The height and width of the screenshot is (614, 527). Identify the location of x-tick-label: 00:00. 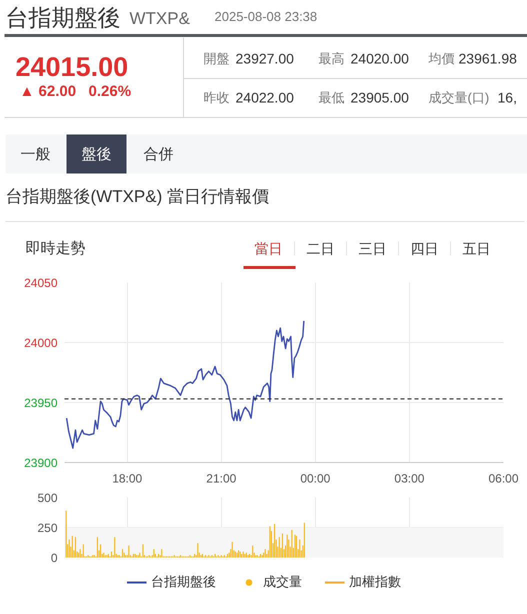
(315, 479).